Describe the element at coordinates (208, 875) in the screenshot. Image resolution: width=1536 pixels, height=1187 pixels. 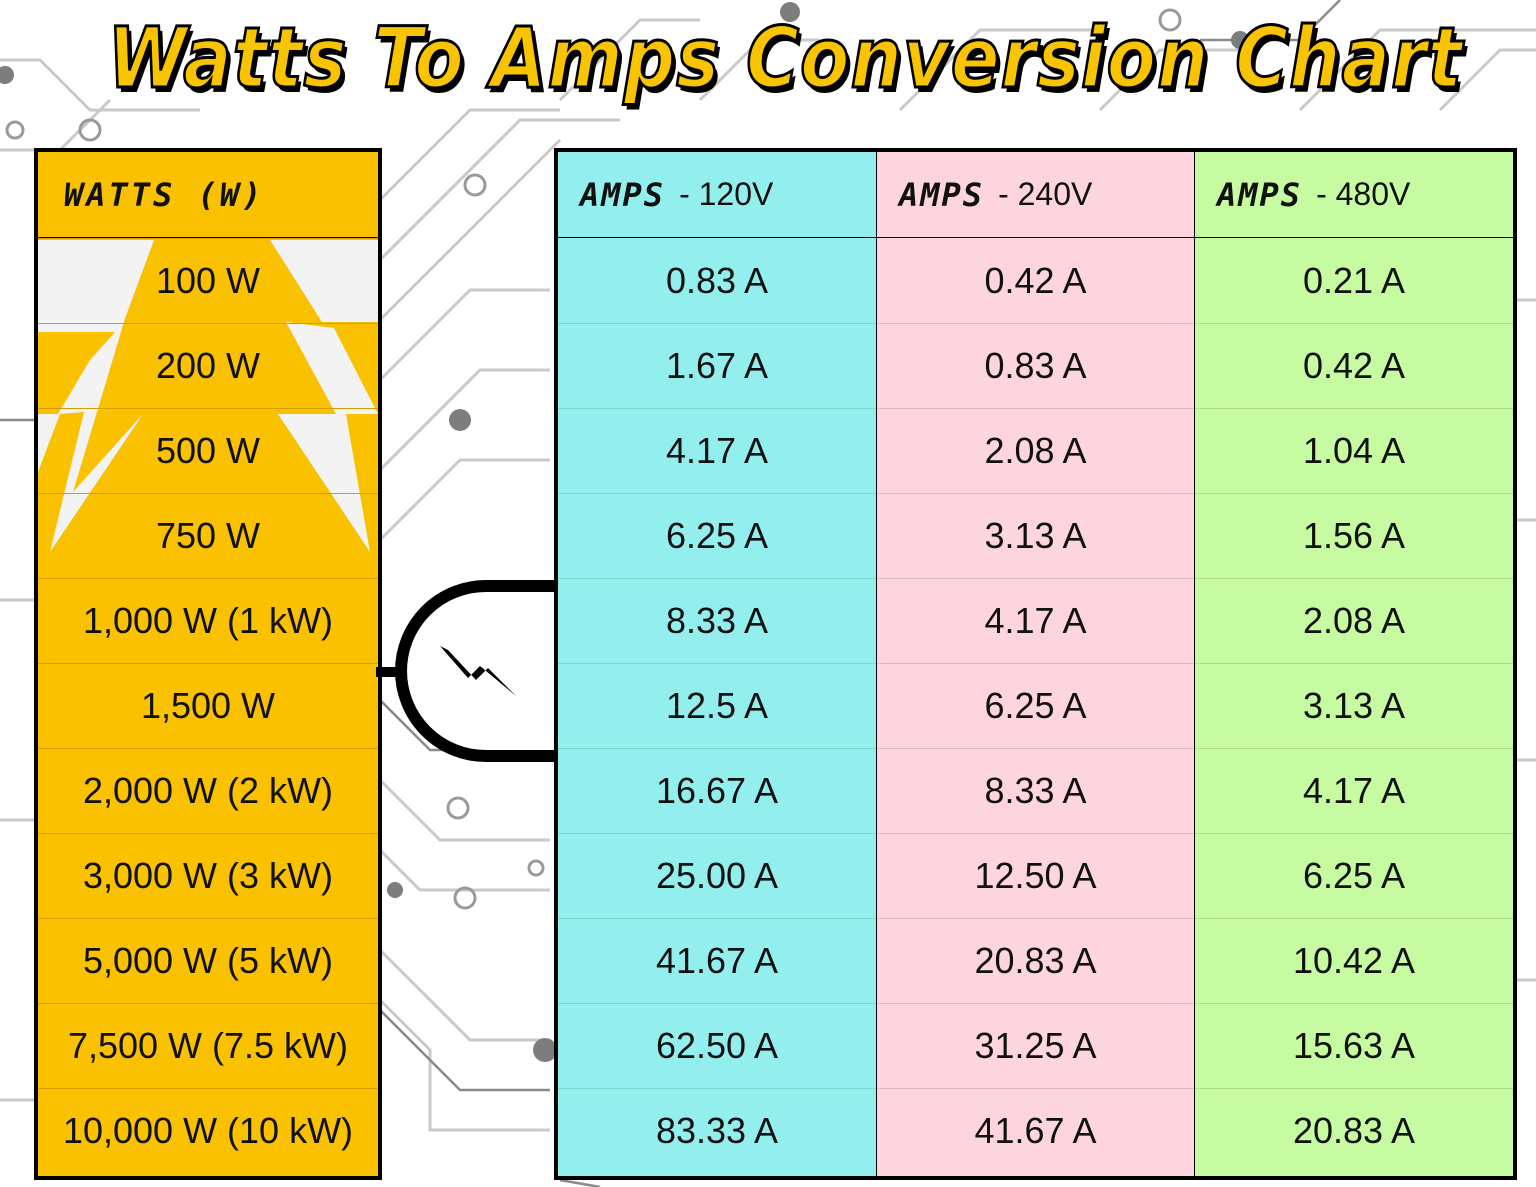
I see `watts-cell: 3,000 W (3 kW)` at that location.